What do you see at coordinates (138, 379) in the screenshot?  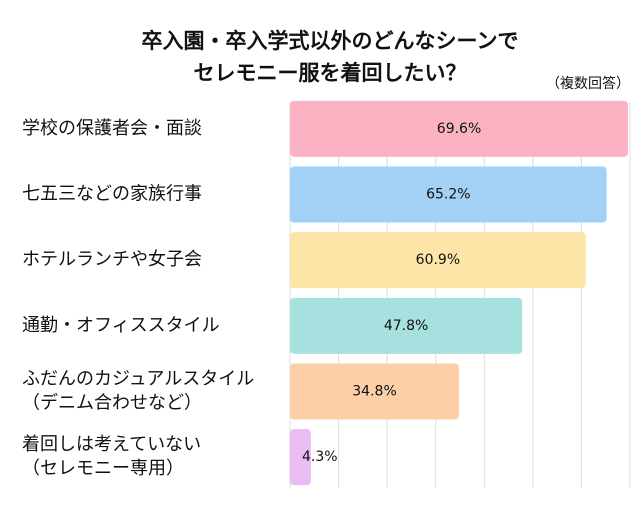 I see `category-label: ふだんのカジュアルスタイル` at bounding box center [138, 379].